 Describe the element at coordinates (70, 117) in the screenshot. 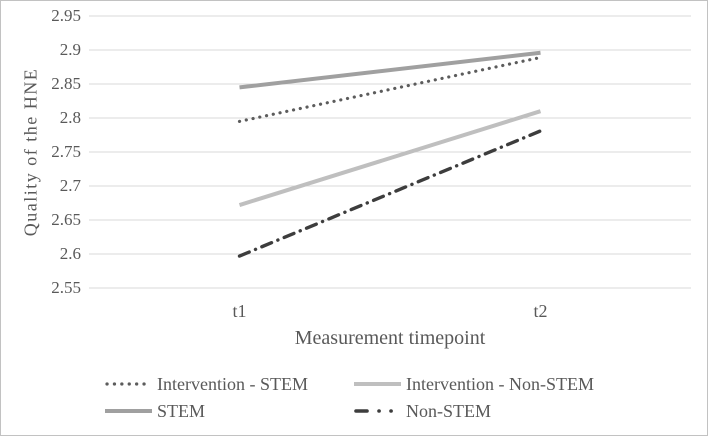

I see `y-tick-label: 2.8` at that location.